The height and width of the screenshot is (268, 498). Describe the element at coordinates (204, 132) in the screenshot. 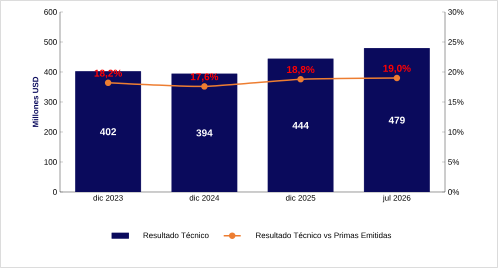

I see `data-label: 394` at that location.